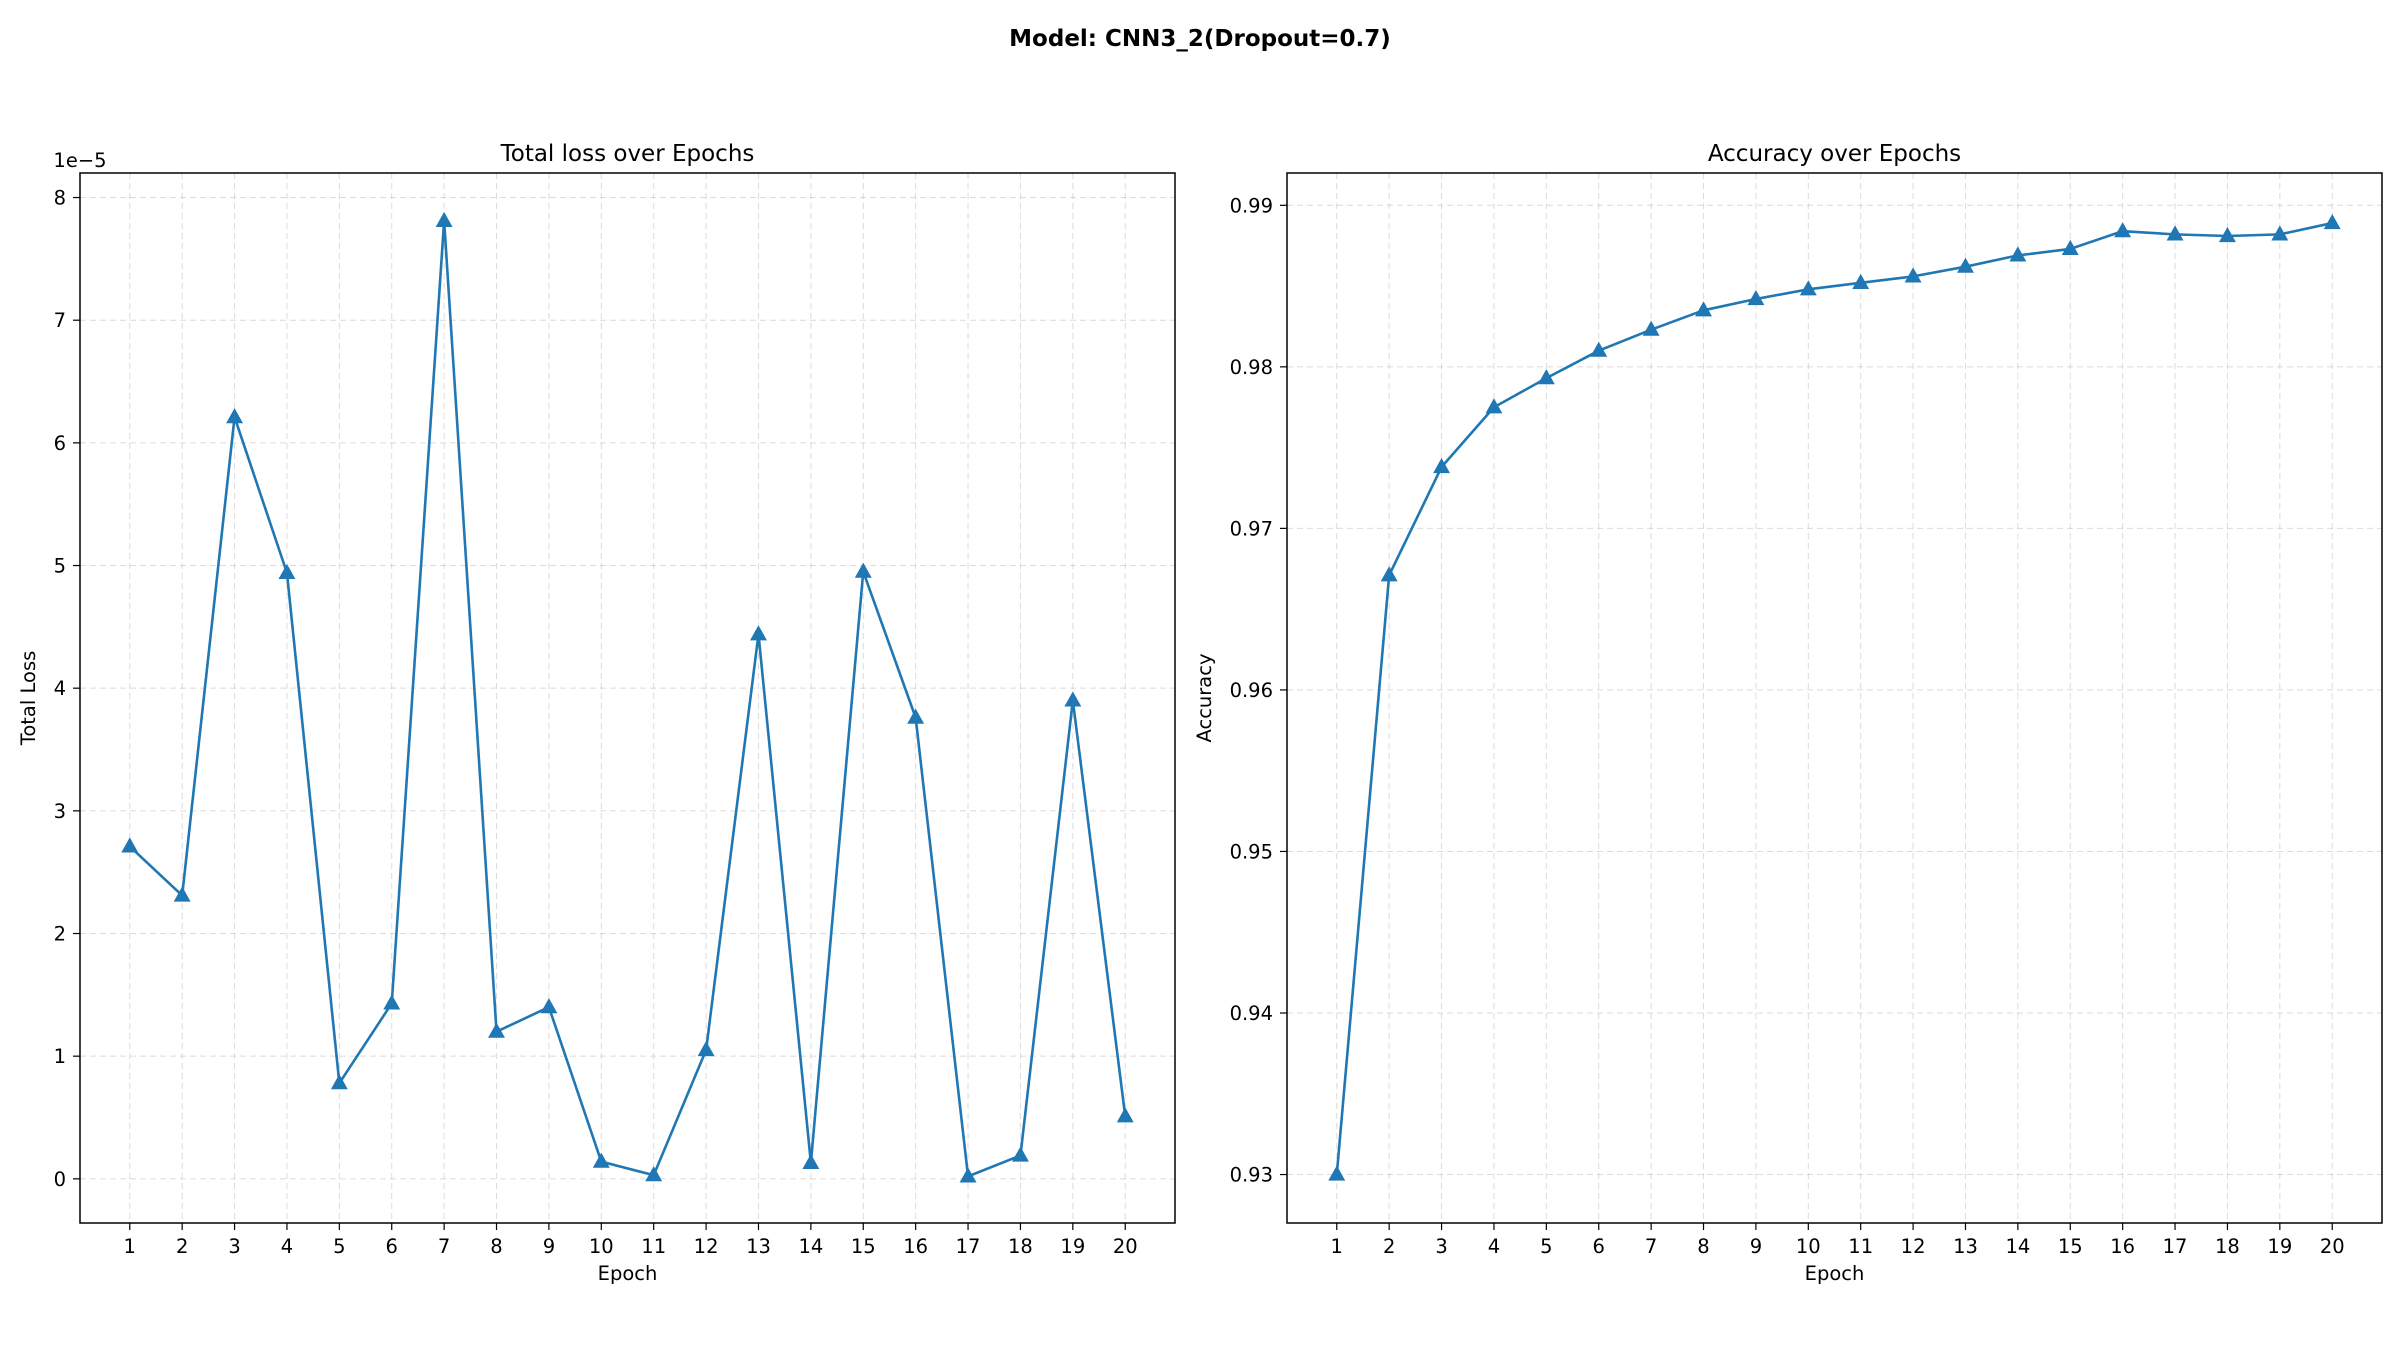  Describe the element at coordinates (1965, 1246) in the screenshot. I see `accuracy-x-tick-label: 13` at that location.